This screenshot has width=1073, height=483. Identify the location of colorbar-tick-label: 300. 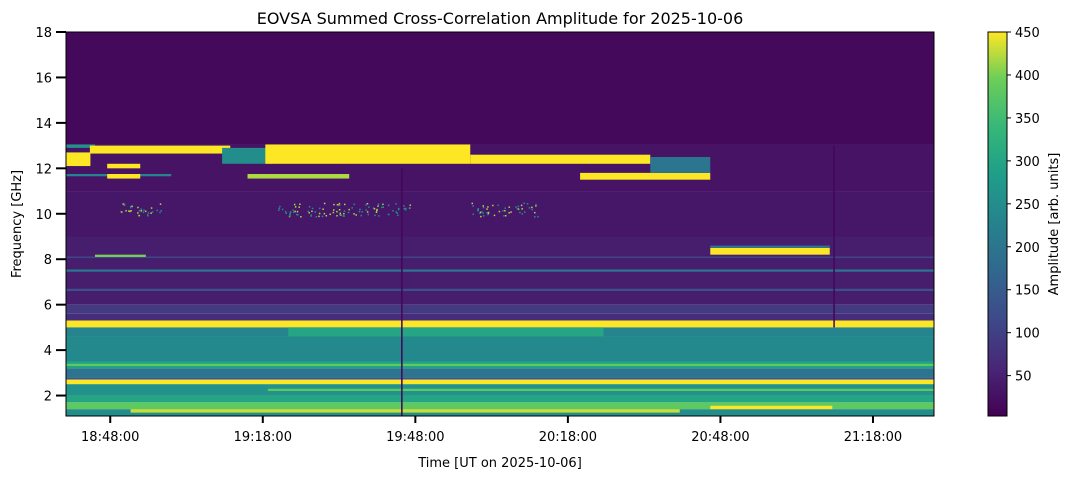
(1027, 162).